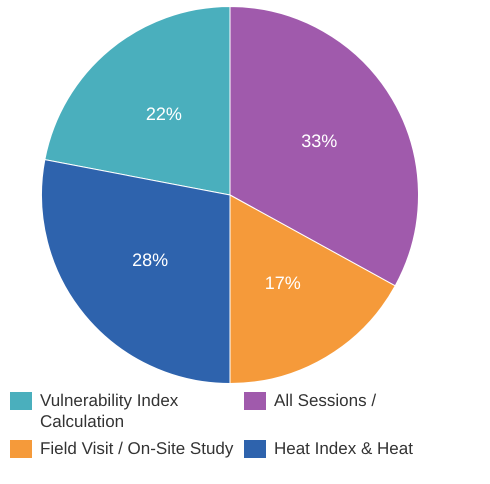 The height and width of the screenshot is (484, 490). What do you see at coordinates (325, 400) in the screenshot?
I see `legend-label: All Sessions /` at bounding box center [325, 400].